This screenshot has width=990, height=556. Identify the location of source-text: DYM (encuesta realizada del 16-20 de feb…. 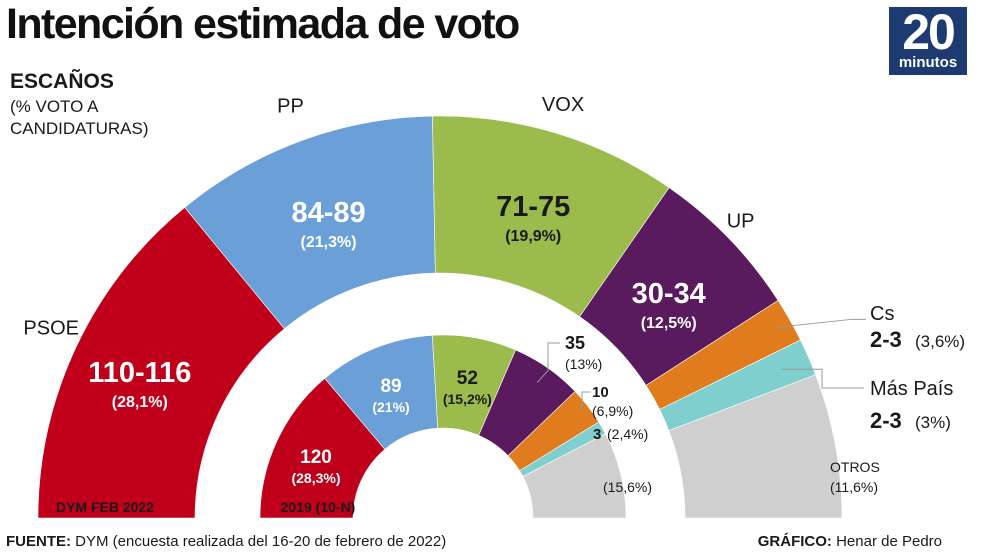
(261, 541).